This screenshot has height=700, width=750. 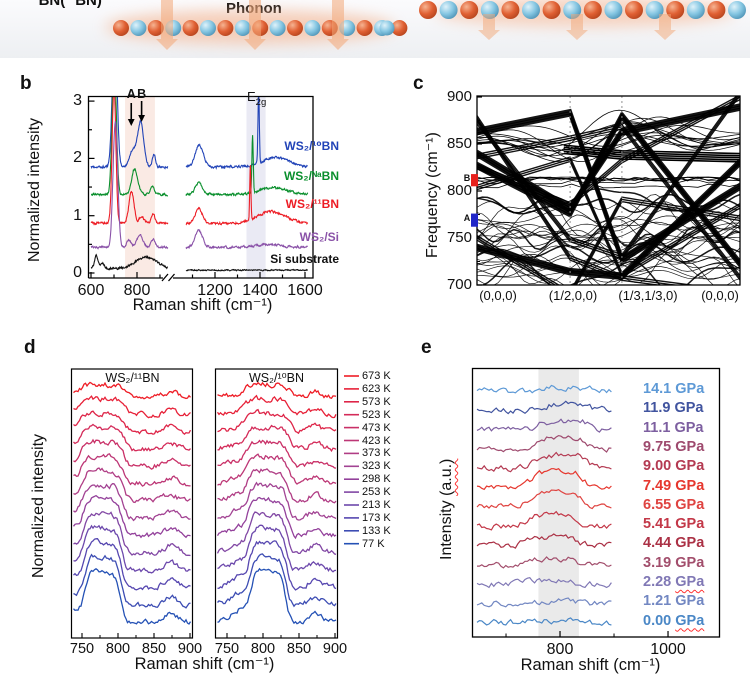 What do you see at coordinates (376, 401) in the screenshot?
I see `d-legend-573K: 573 K` at bounding box center [376, 401].